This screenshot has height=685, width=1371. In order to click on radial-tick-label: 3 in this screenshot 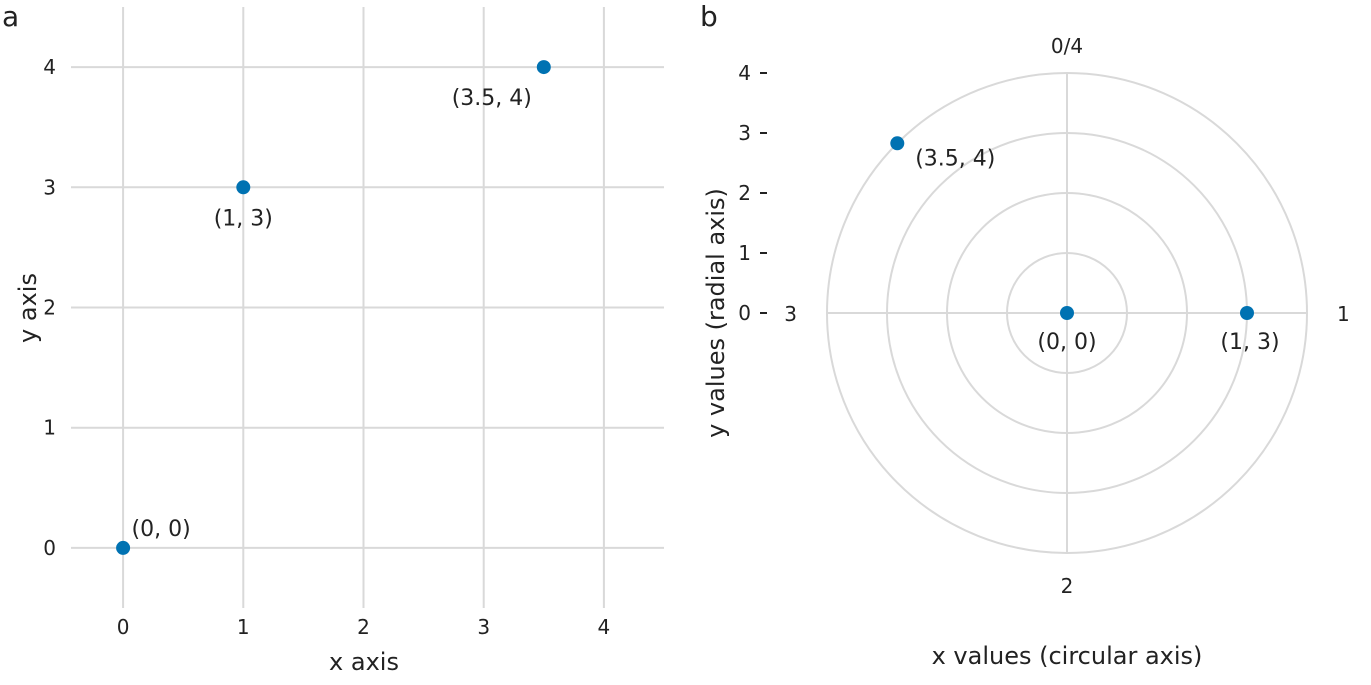, I will do `click(744, 133)`.